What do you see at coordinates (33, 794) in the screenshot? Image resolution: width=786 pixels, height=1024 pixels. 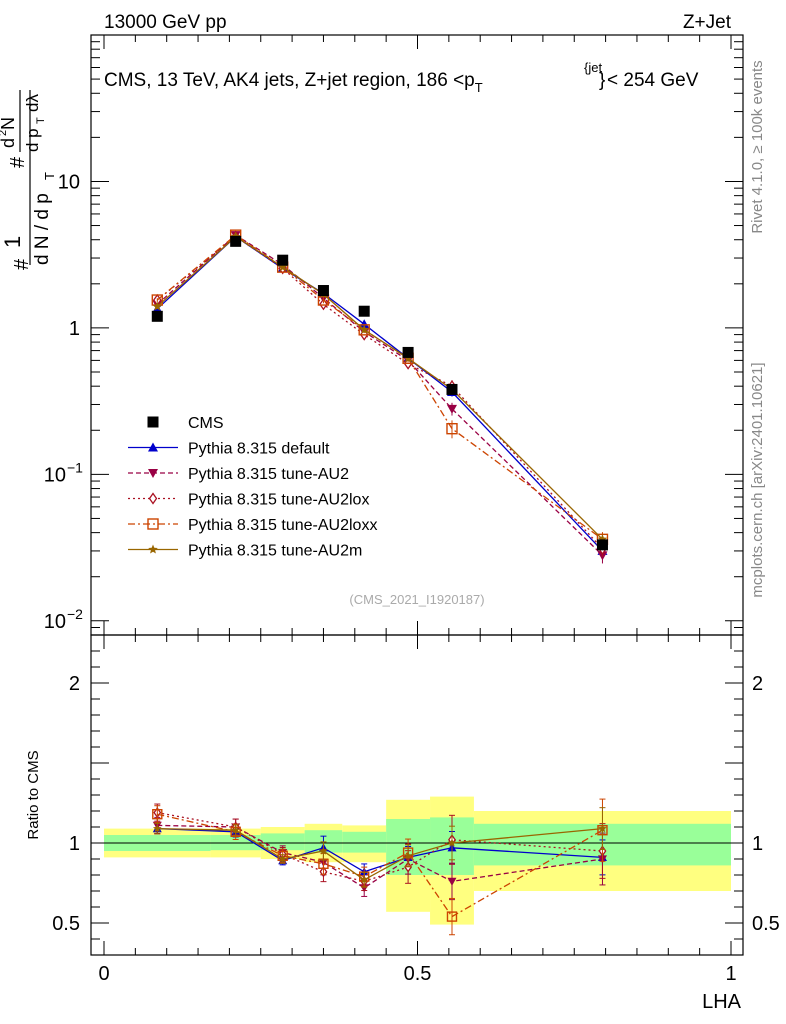 I see `ratio-ylabel: Ratio to CMS` at bounding box center [33, 794].